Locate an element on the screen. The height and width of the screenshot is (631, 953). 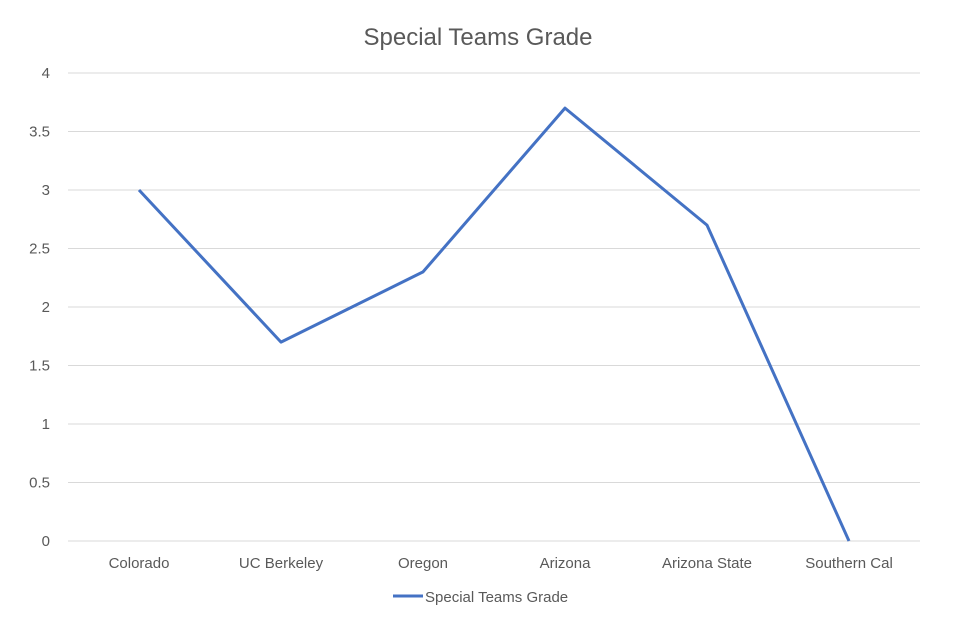
y-axis-ticks: 0 0.5 1 1.5 2 2.5 3 3.5 4 is located at coordinates (39, 307).